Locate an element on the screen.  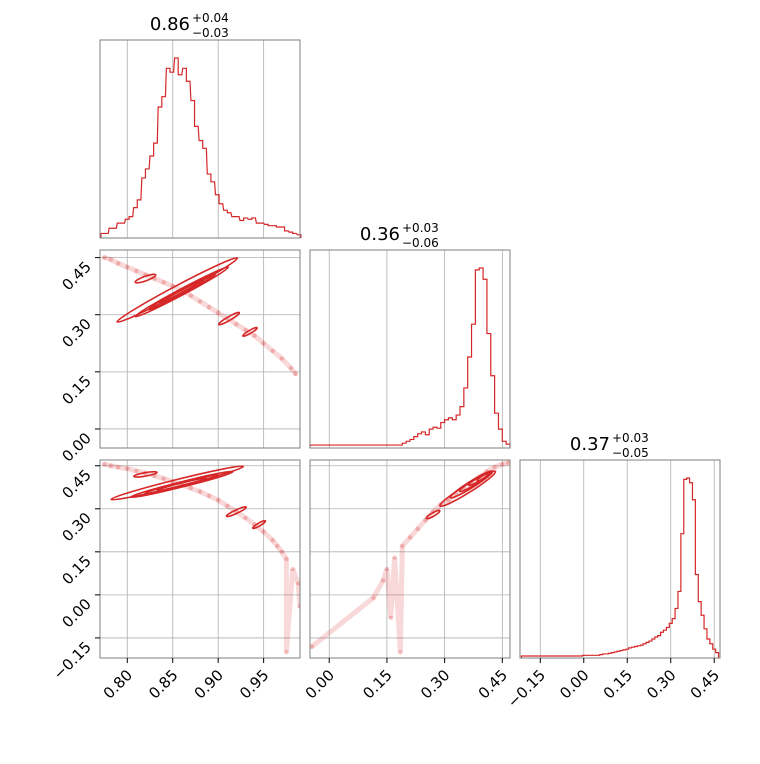
diag-0-title-plus: +0.04 is located at coordinates (210, 18).